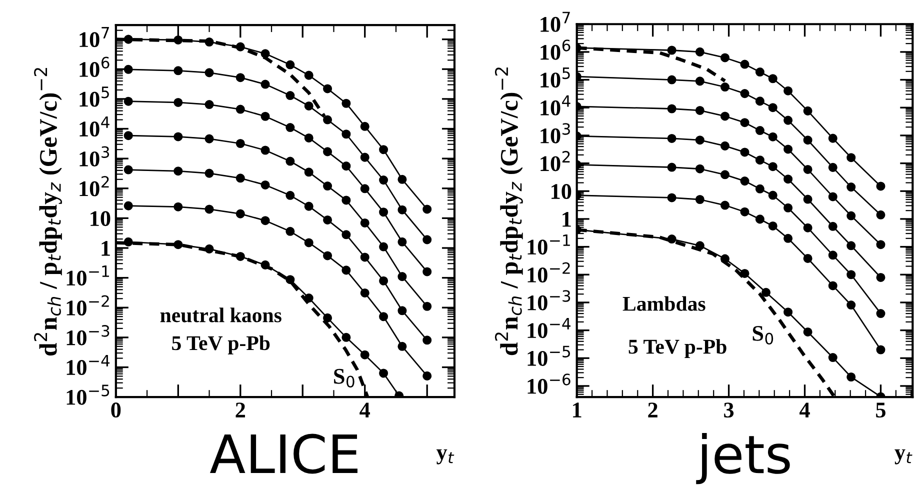  What do you see at coordinates (881, 410) in the screenshot?
I see `x-tick-label: 5` at bounding box center [881, 410].